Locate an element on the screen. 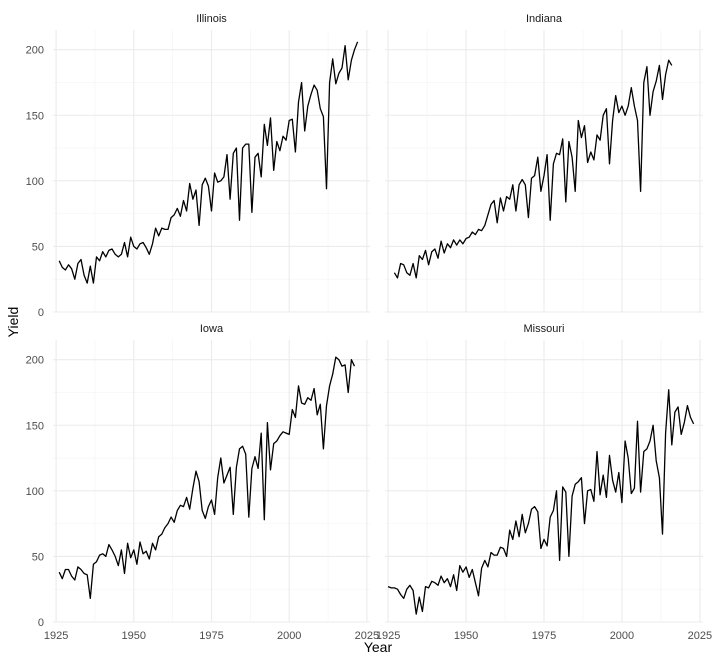 The width and height of the screenshot is (713, 661). facet-label-indiana: Indiana is located at coordinates (544, 19).